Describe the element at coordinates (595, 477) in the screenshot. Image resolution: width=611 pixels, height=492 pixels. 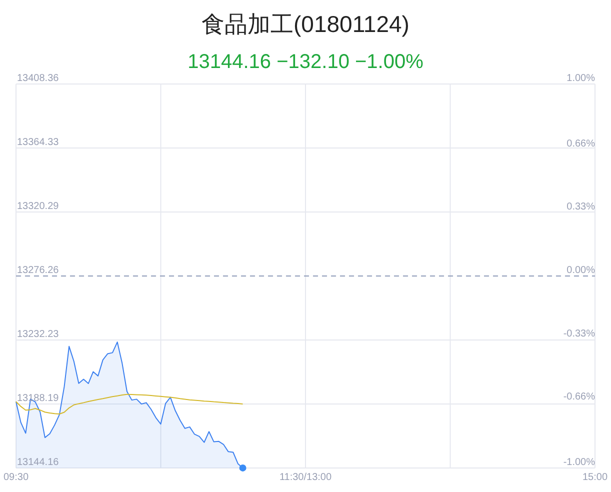
I see `x-tick-label: 15:00` at that location.